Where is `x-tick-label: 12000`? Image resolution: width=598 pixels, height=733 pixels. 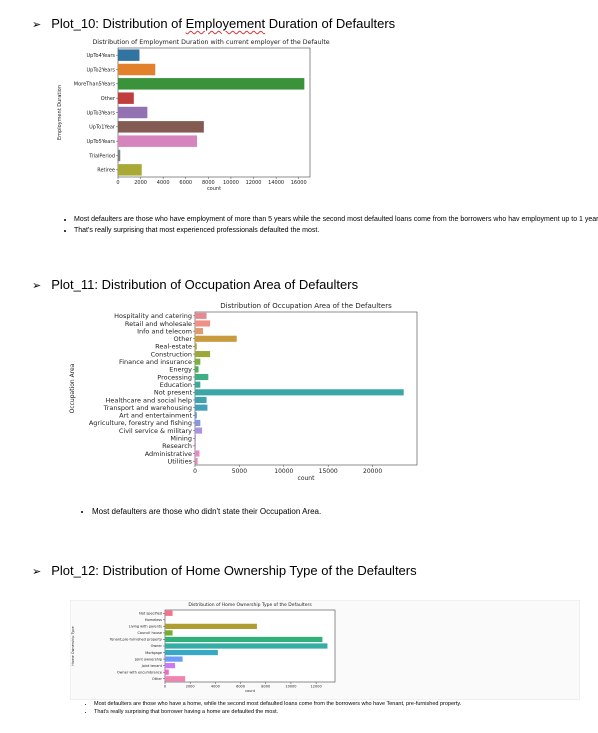
x-tick-label: 12000 is located at coordinates (254, 183).